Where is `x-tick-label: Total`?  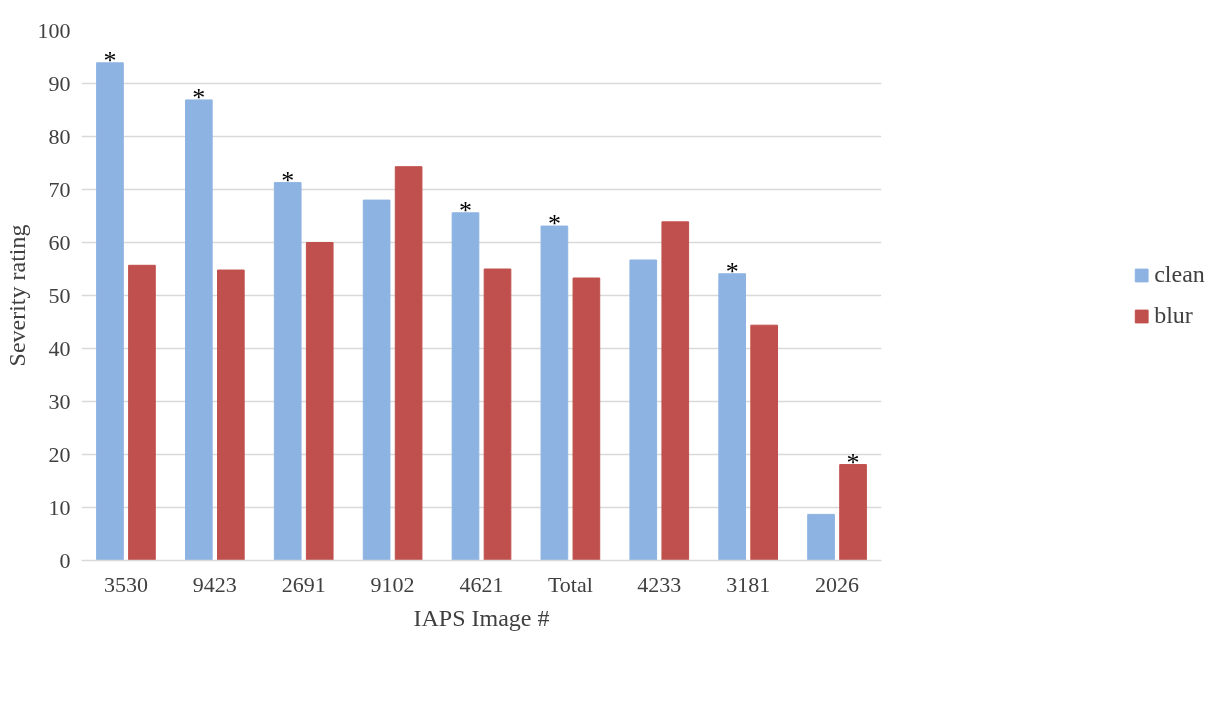 x-tick-label: Total is located at coordinates (570, 584).